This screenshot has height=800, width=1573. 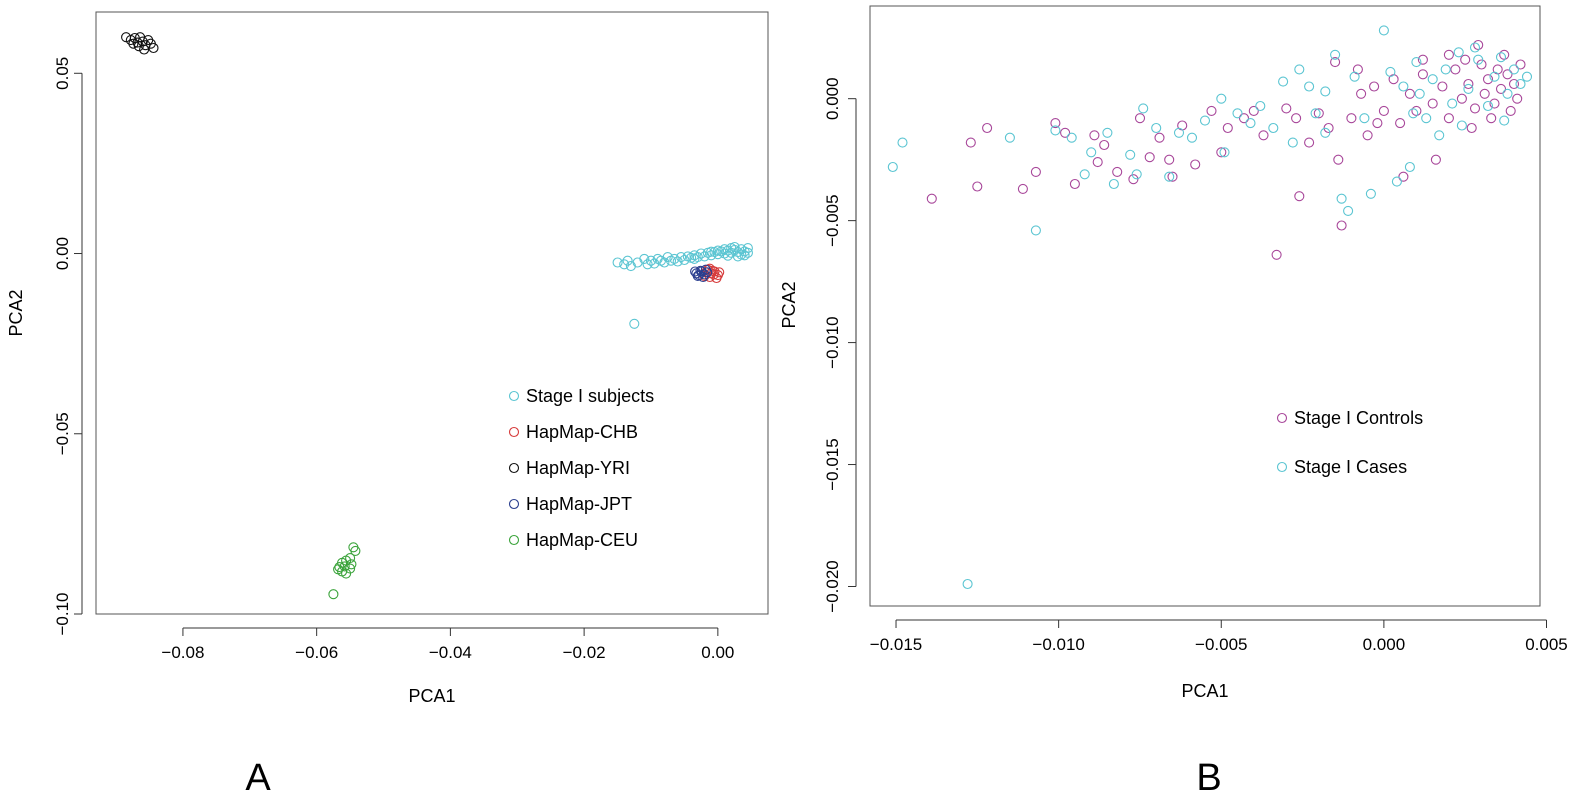 What do you see at coordinates (789, 304) in the screenshot?
I see `y-axis-title: PCA2` at bounding box center [789, 304].